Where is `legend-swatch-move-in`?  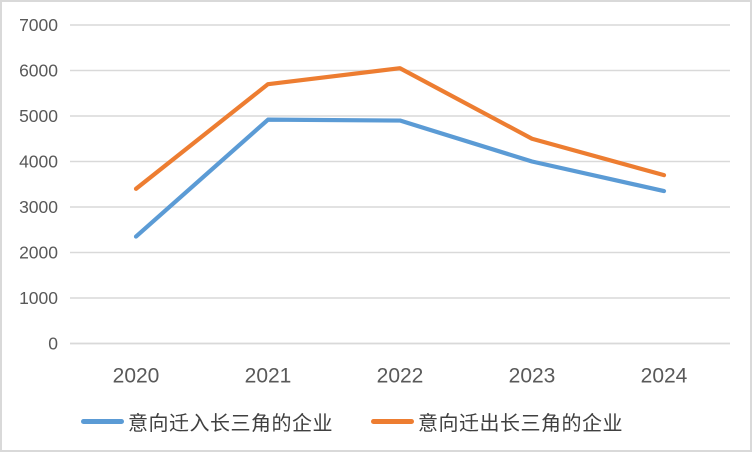 legend-swatch-move-in is located at coordinates (102, 421).